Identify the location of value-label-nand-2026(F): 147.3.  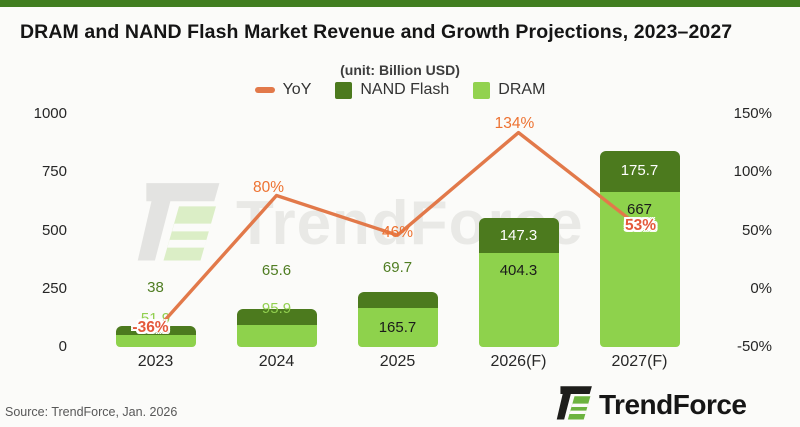
(518, 235).